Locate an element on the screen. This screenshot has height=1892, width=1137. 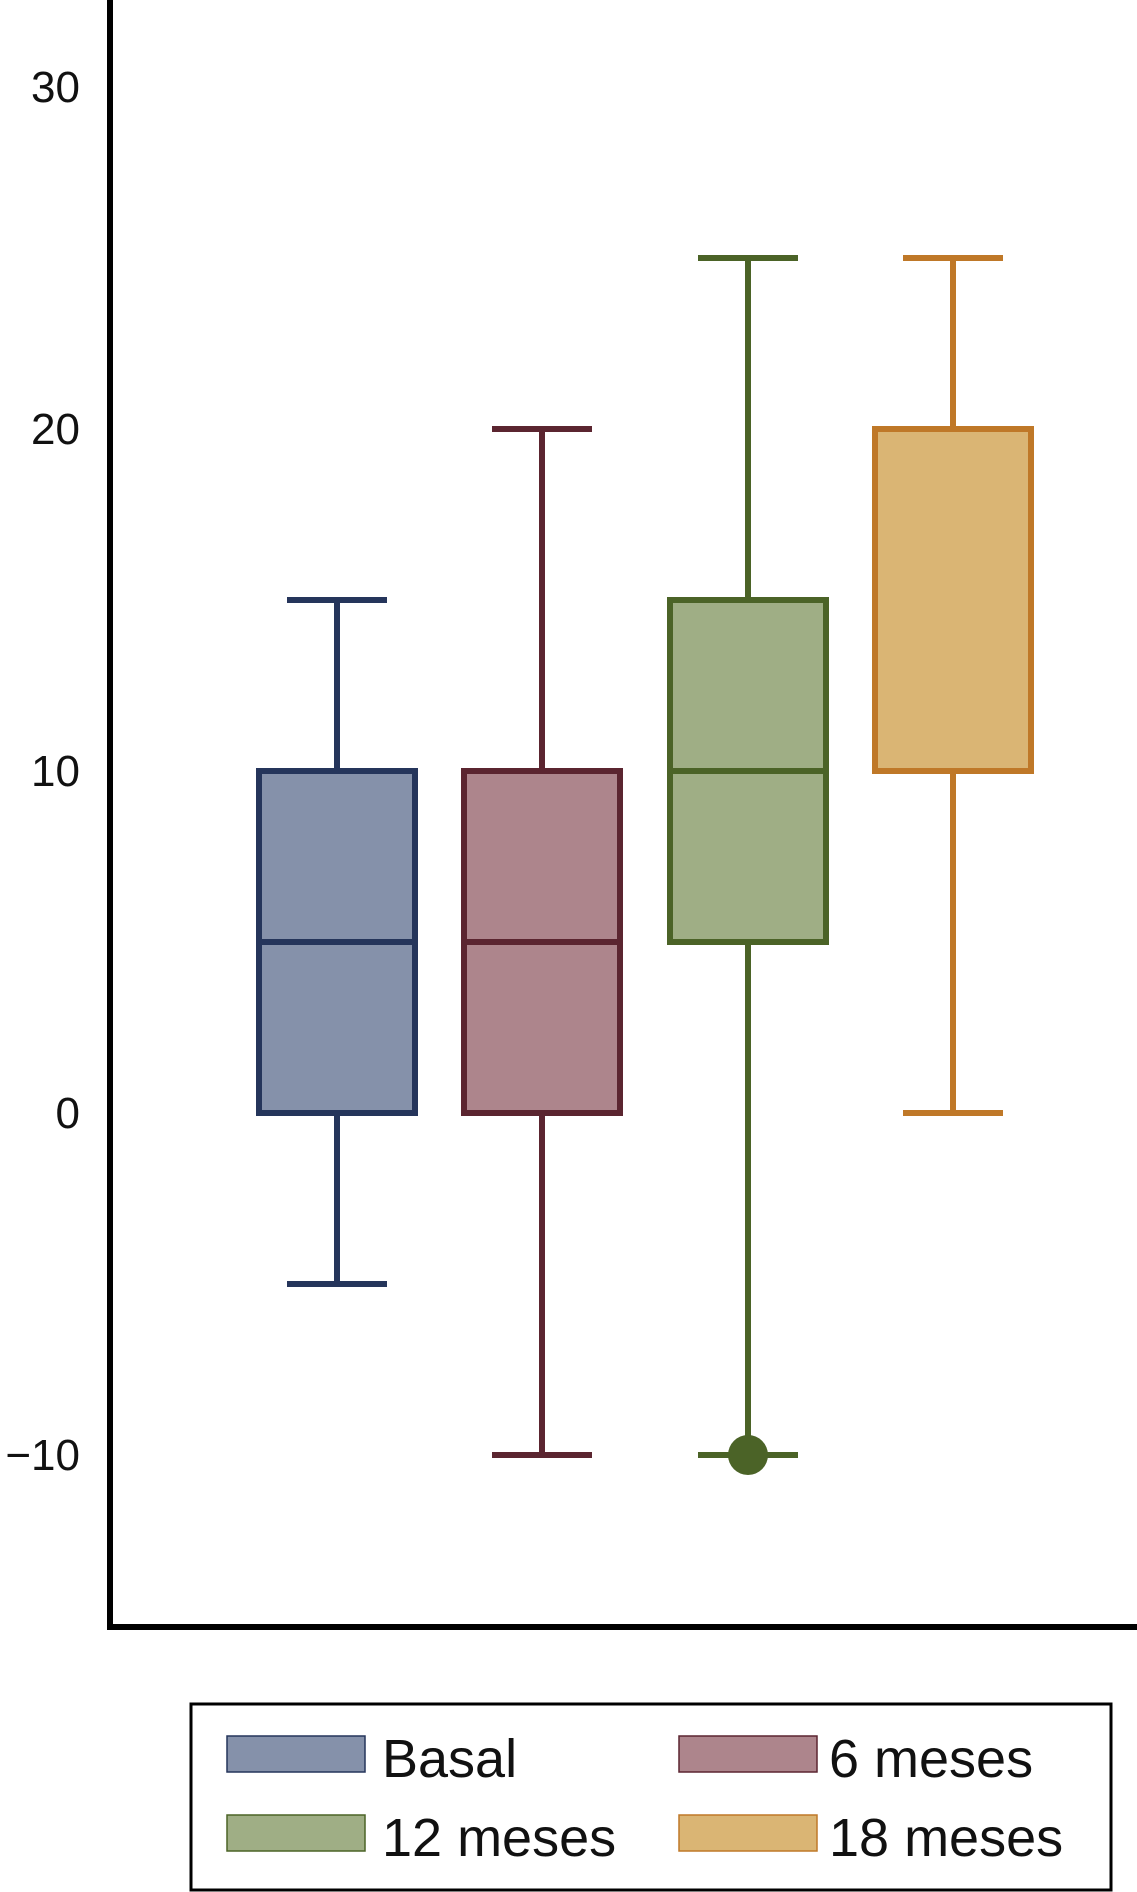
legend-label: 18 meses is located at coordinates (946, 1838).